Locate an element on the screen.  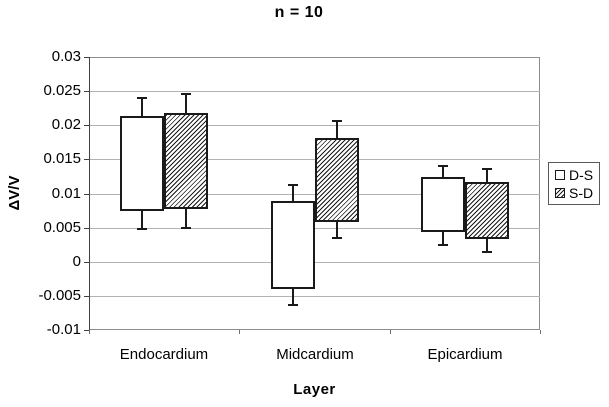
category-label: Midcardium is located at coordinates (315, 354).